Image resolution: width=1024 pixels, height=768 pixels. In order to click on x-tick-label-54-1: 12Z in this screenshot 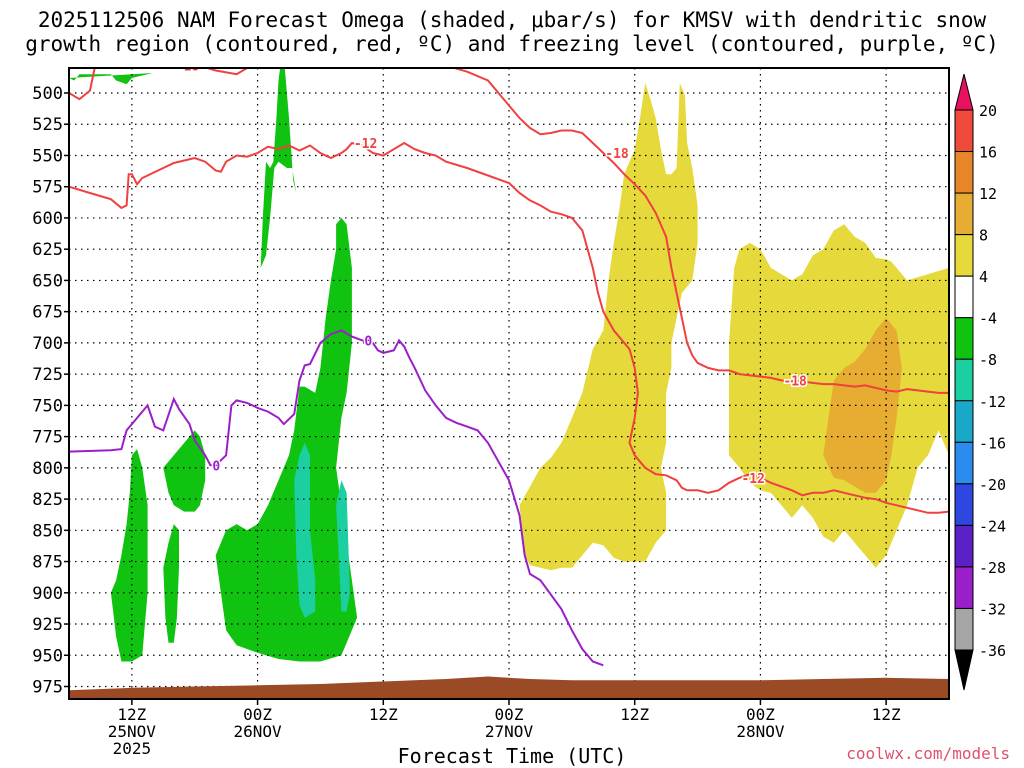, I will do `click(634, 714)`.